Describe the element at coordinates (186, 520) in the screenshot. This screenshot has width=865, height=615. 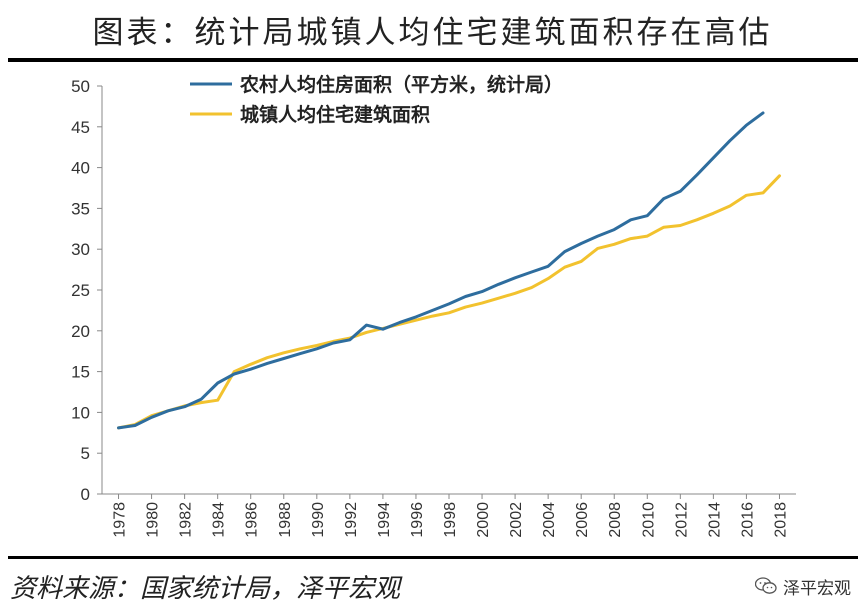
I see `x-tick-label: 1982` at that location.